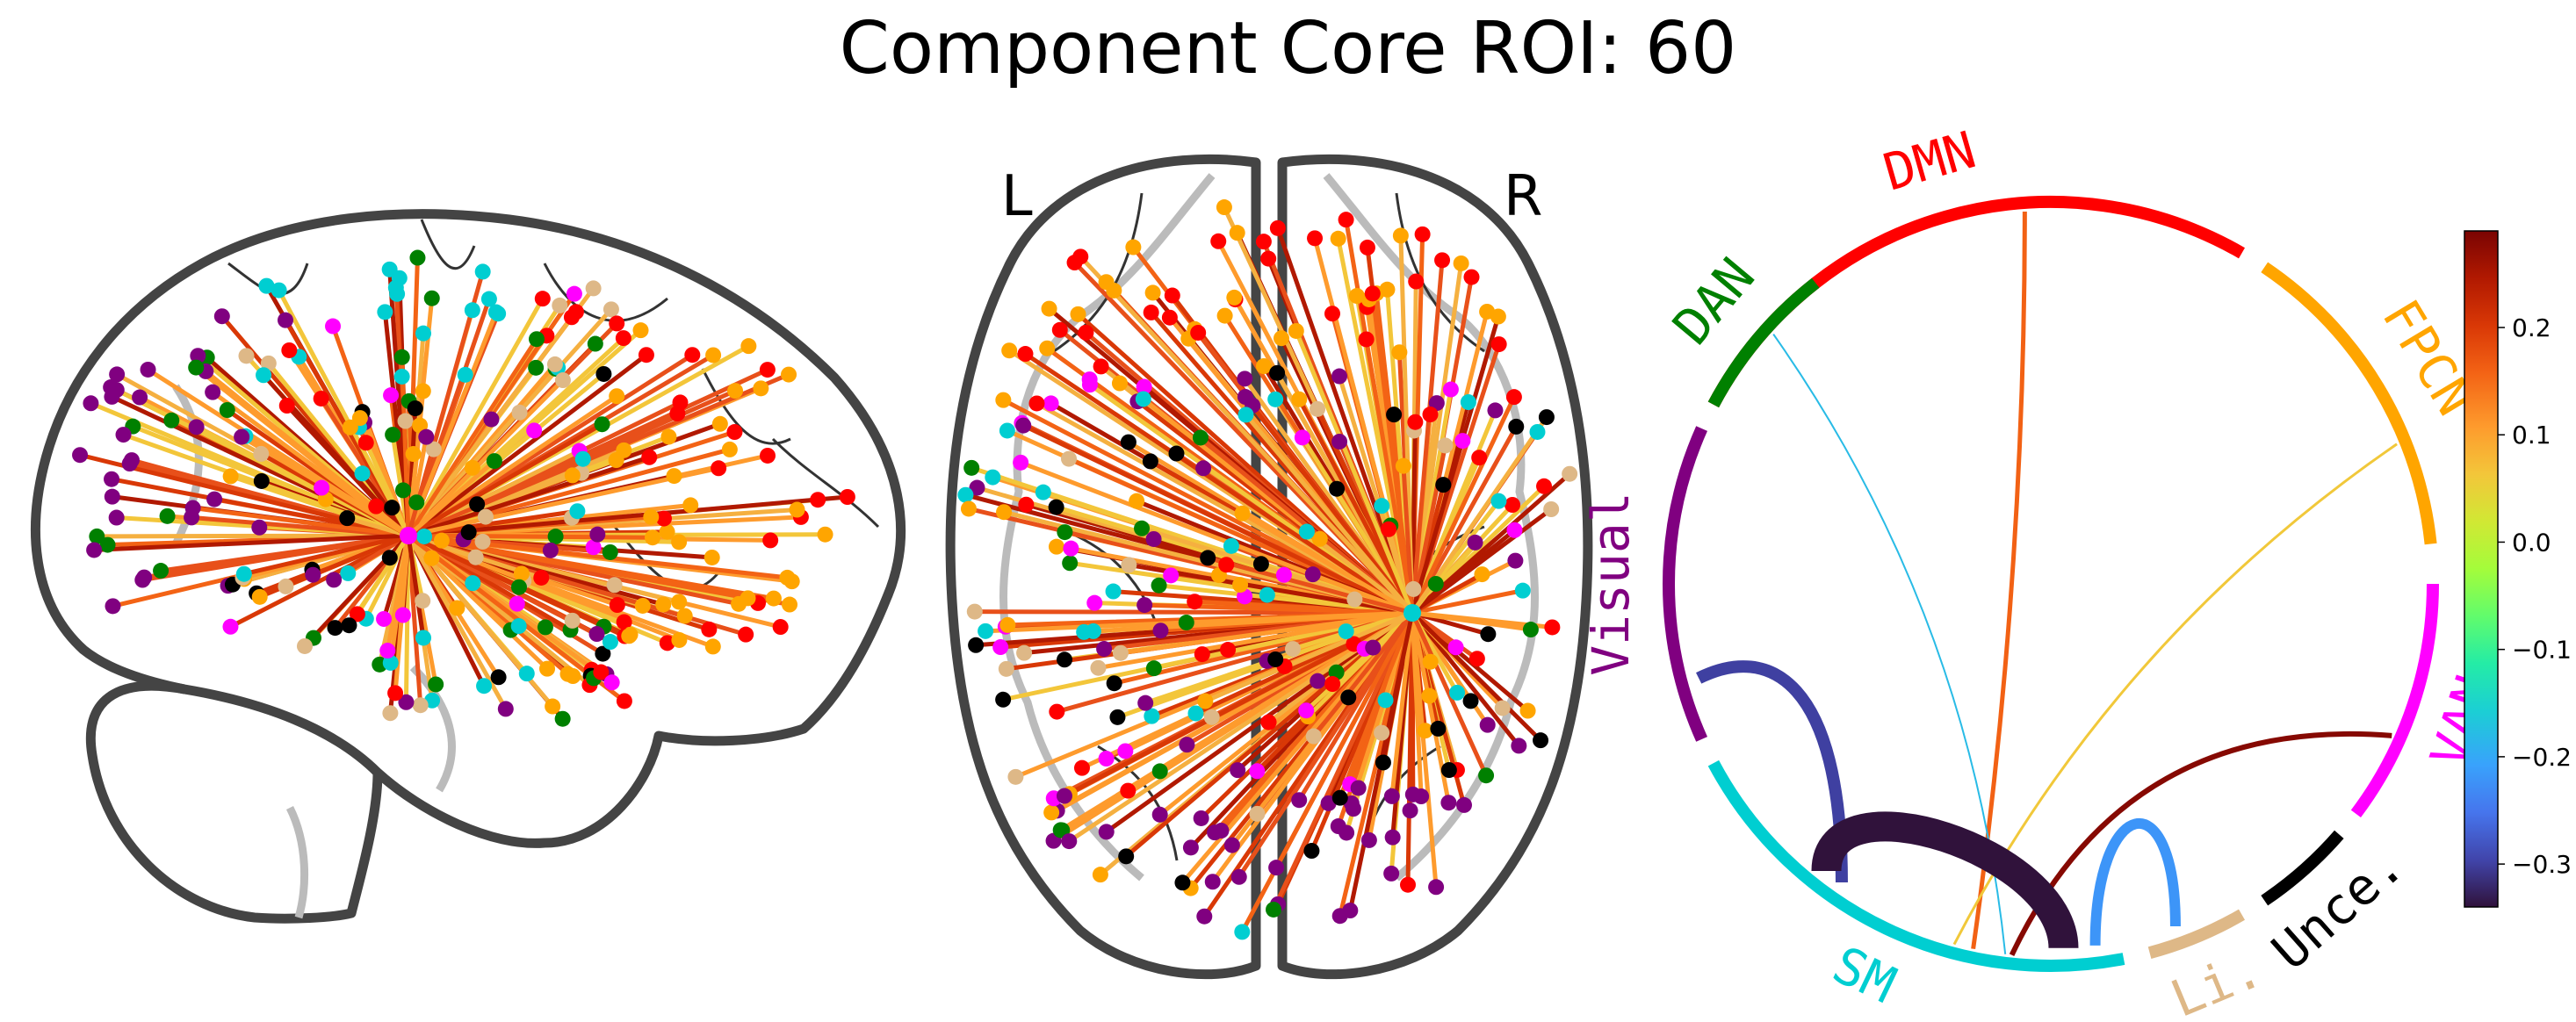 The width and height of the screenshot is (2576, 1022). Describe the element at coordinates (2338, 908) in the screenshot. I see `network-label: Unce.` at that location.